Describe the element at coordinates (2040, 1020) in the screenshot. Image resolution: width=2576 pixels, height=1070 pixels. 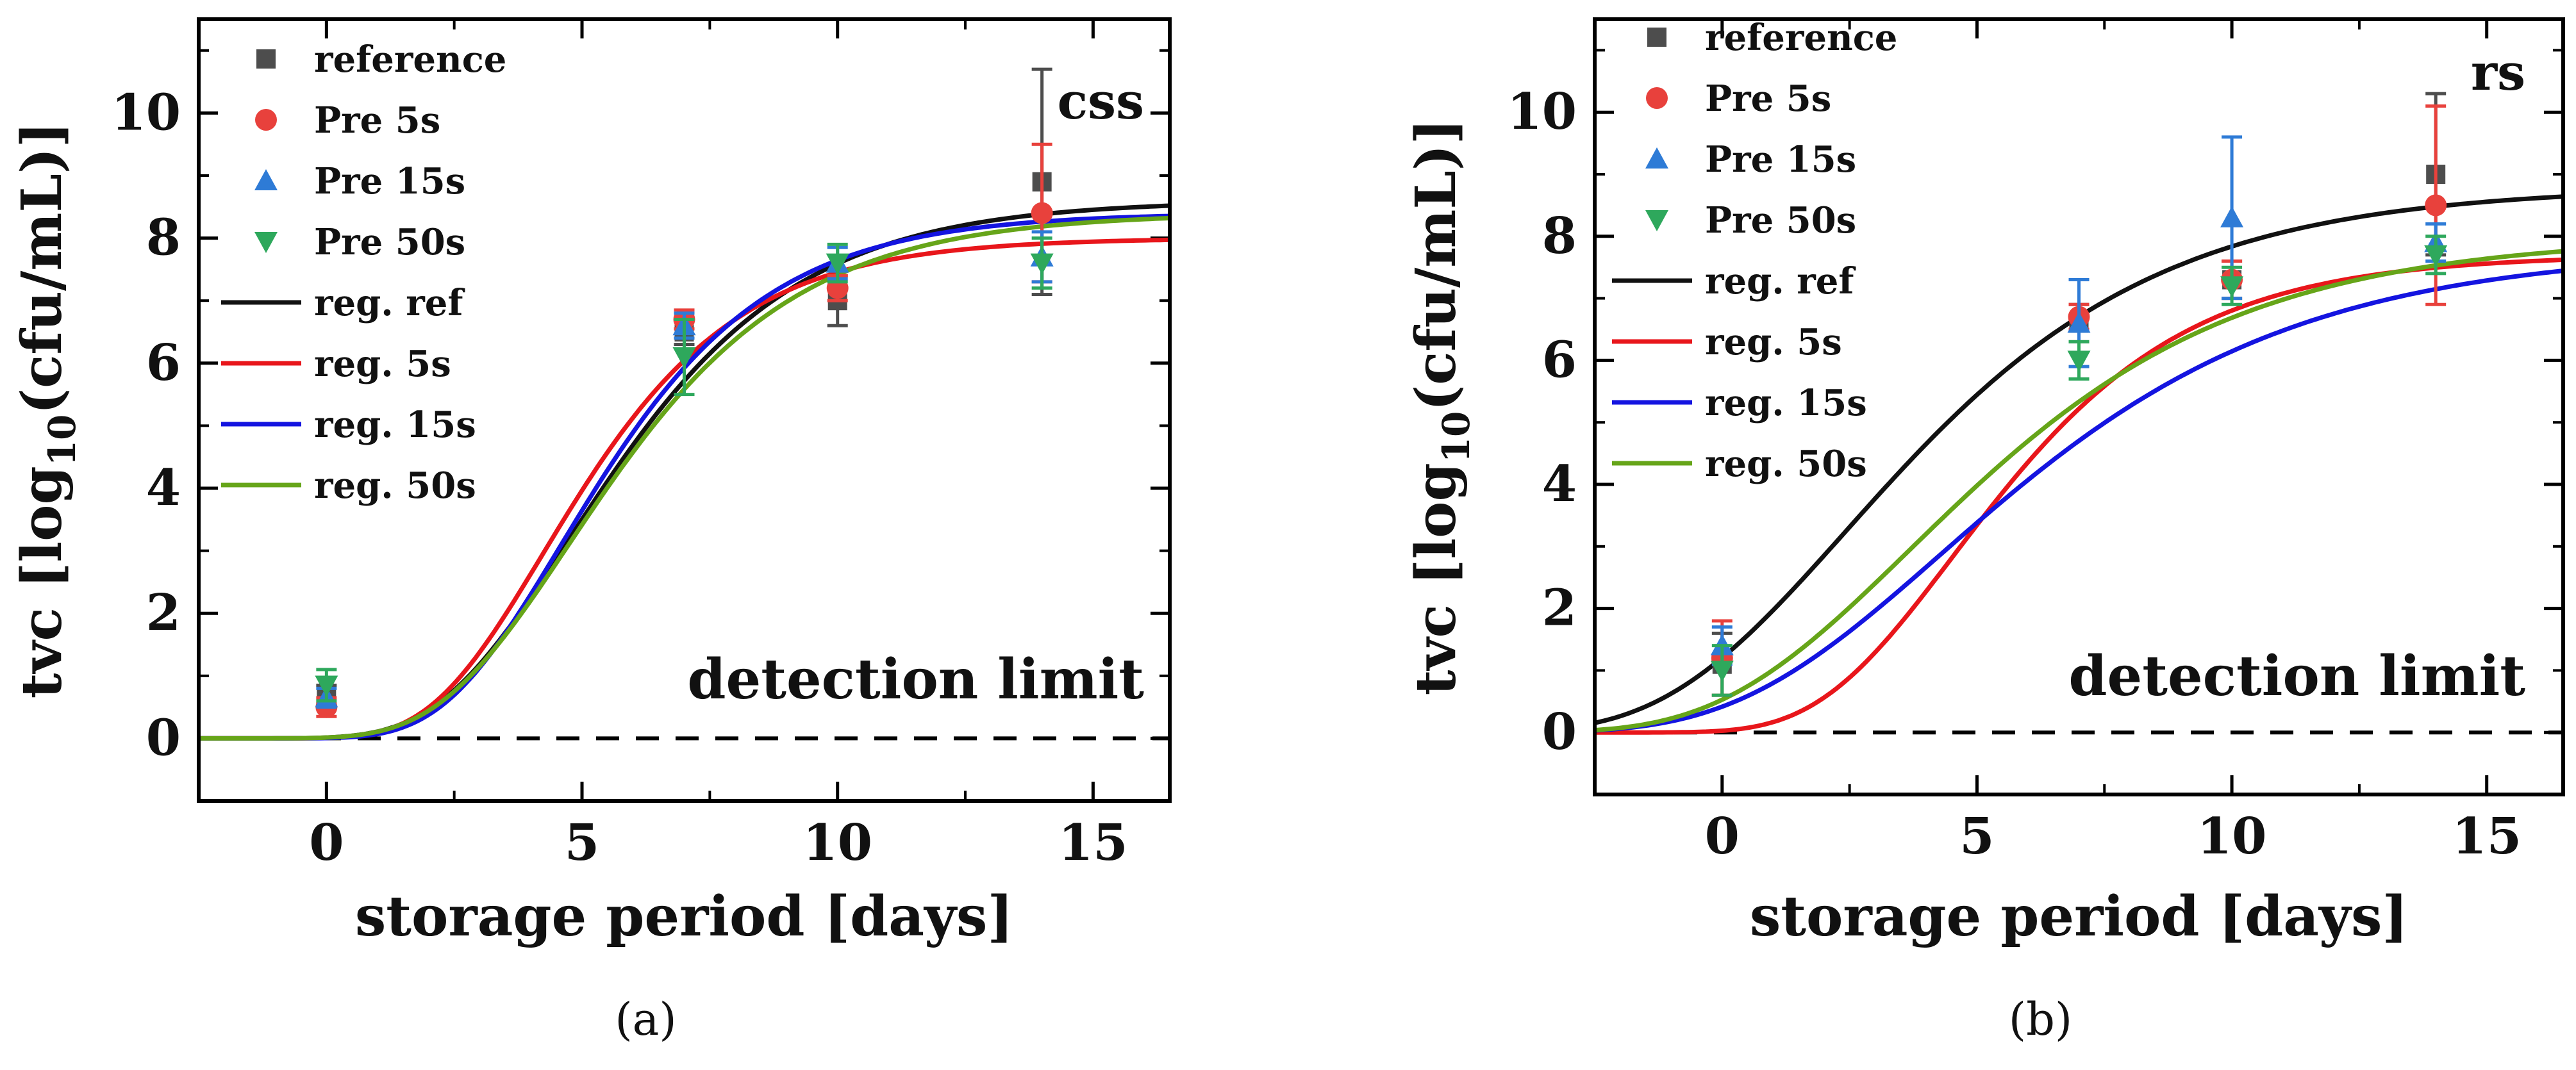
I see `panel-label: (b)` at that location.